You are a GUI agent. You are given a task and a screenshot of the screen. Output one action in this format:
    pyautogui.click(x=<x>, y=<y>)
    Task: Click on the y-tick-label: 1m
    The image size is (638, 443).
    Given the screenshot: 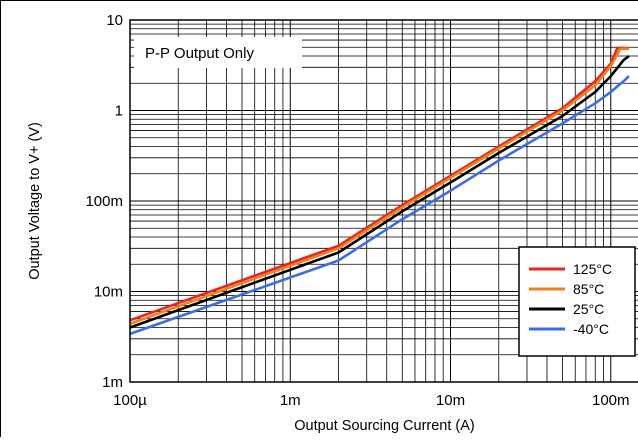 What is the action you would take?
    pyautogui.click(x=112, y=382)
    